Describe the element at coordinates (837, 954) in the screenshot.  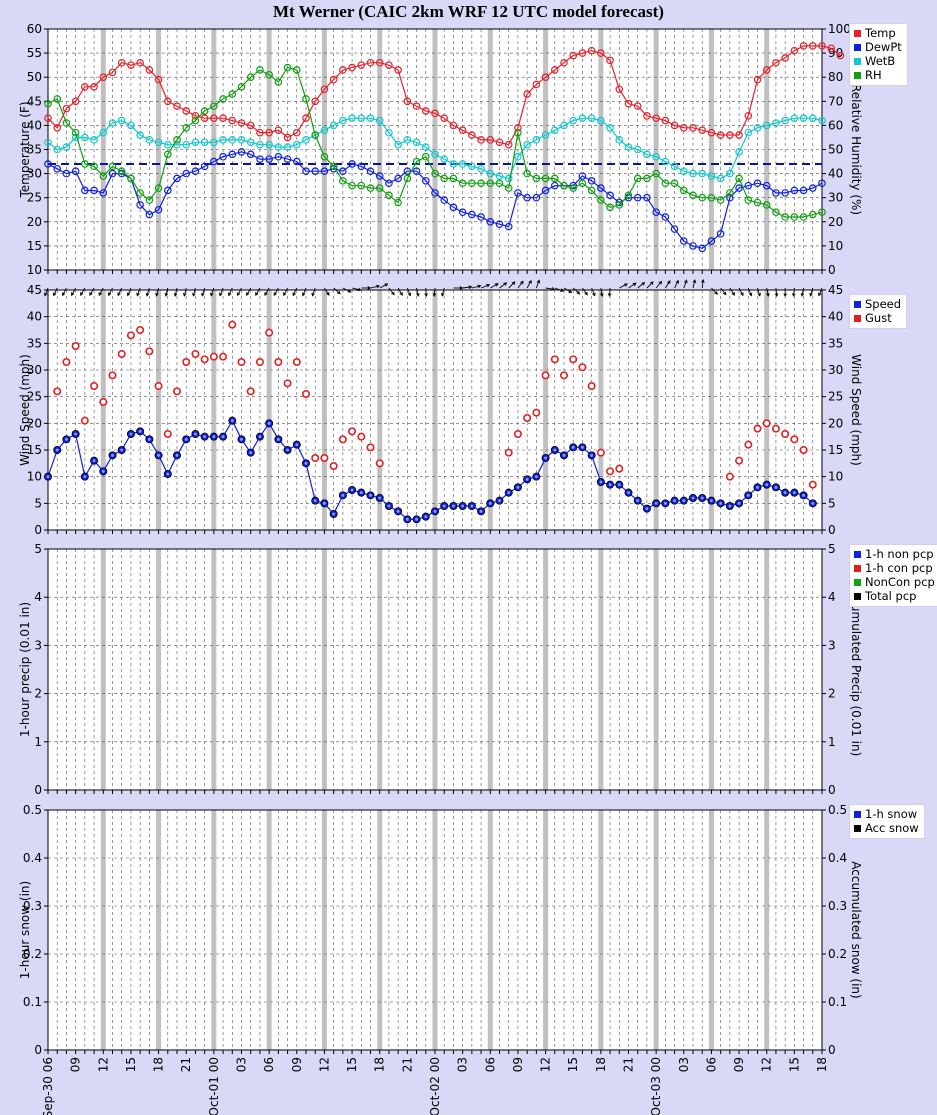
I see `y2-tick-label: 0.2` at that location.